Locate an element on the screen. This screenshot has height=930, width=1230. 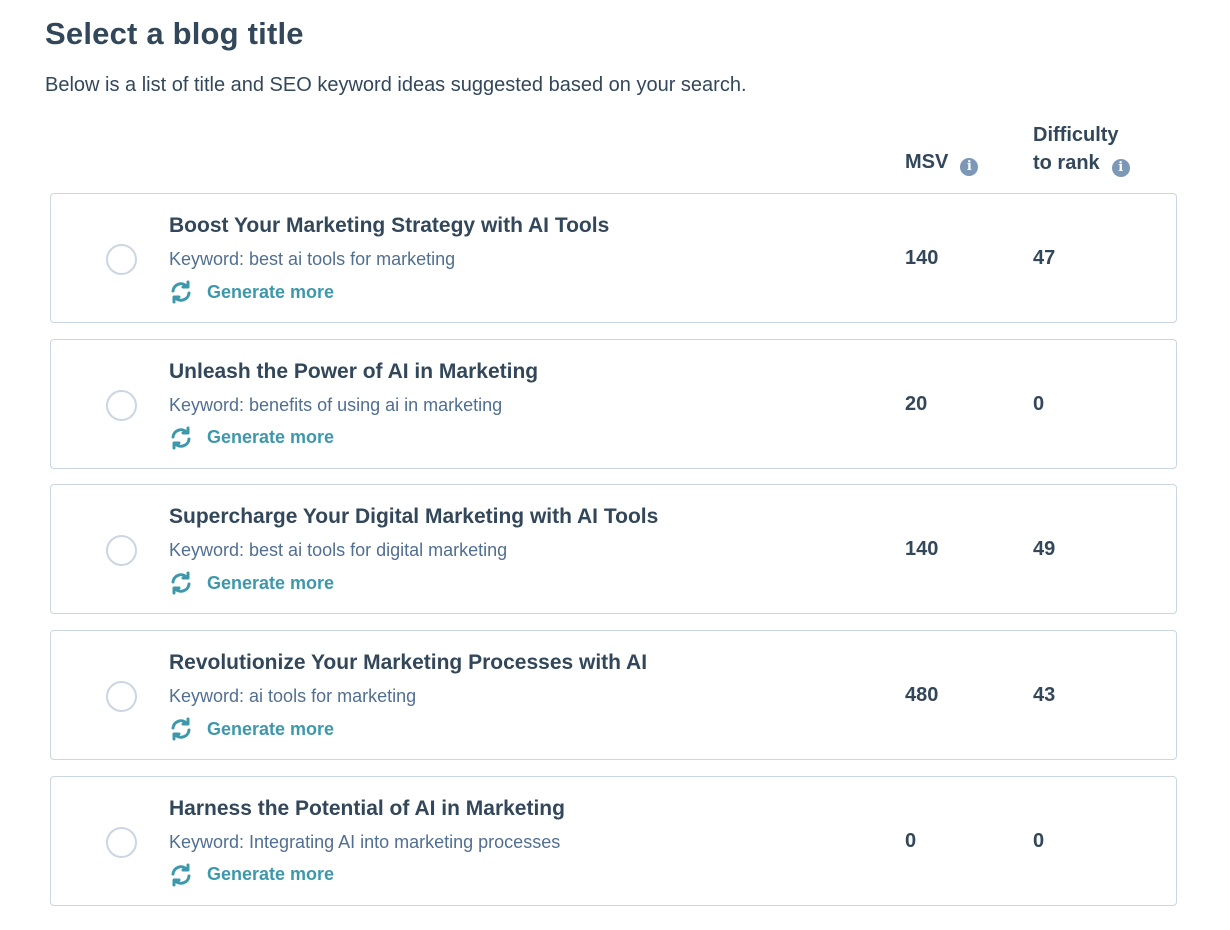
difficulty-value: 49 is located at coordinates (1044, 549).